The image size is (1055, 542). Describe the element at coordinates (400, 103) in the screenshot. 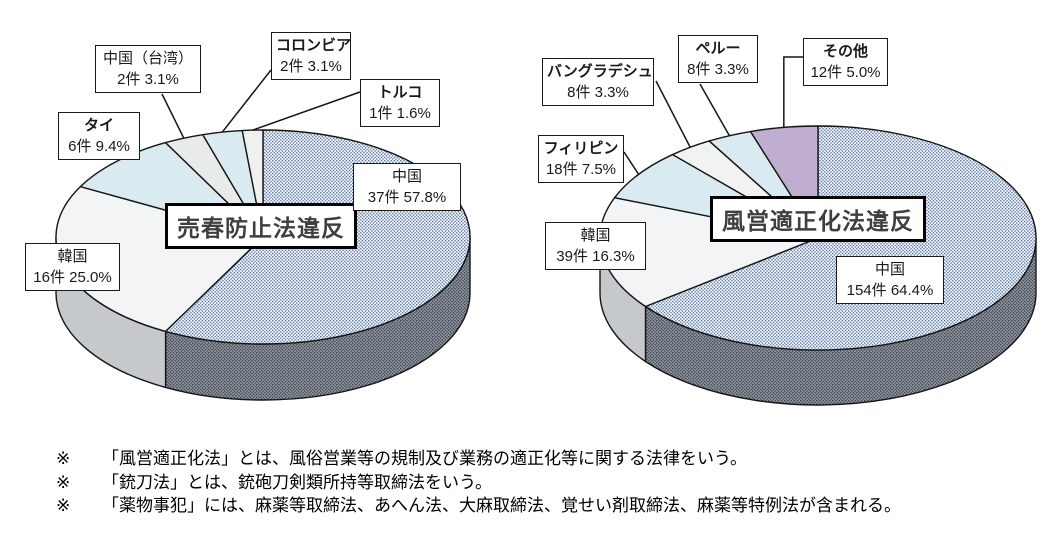

I see `label-box-turkey: トルコ 1件 1.6%` at that location.